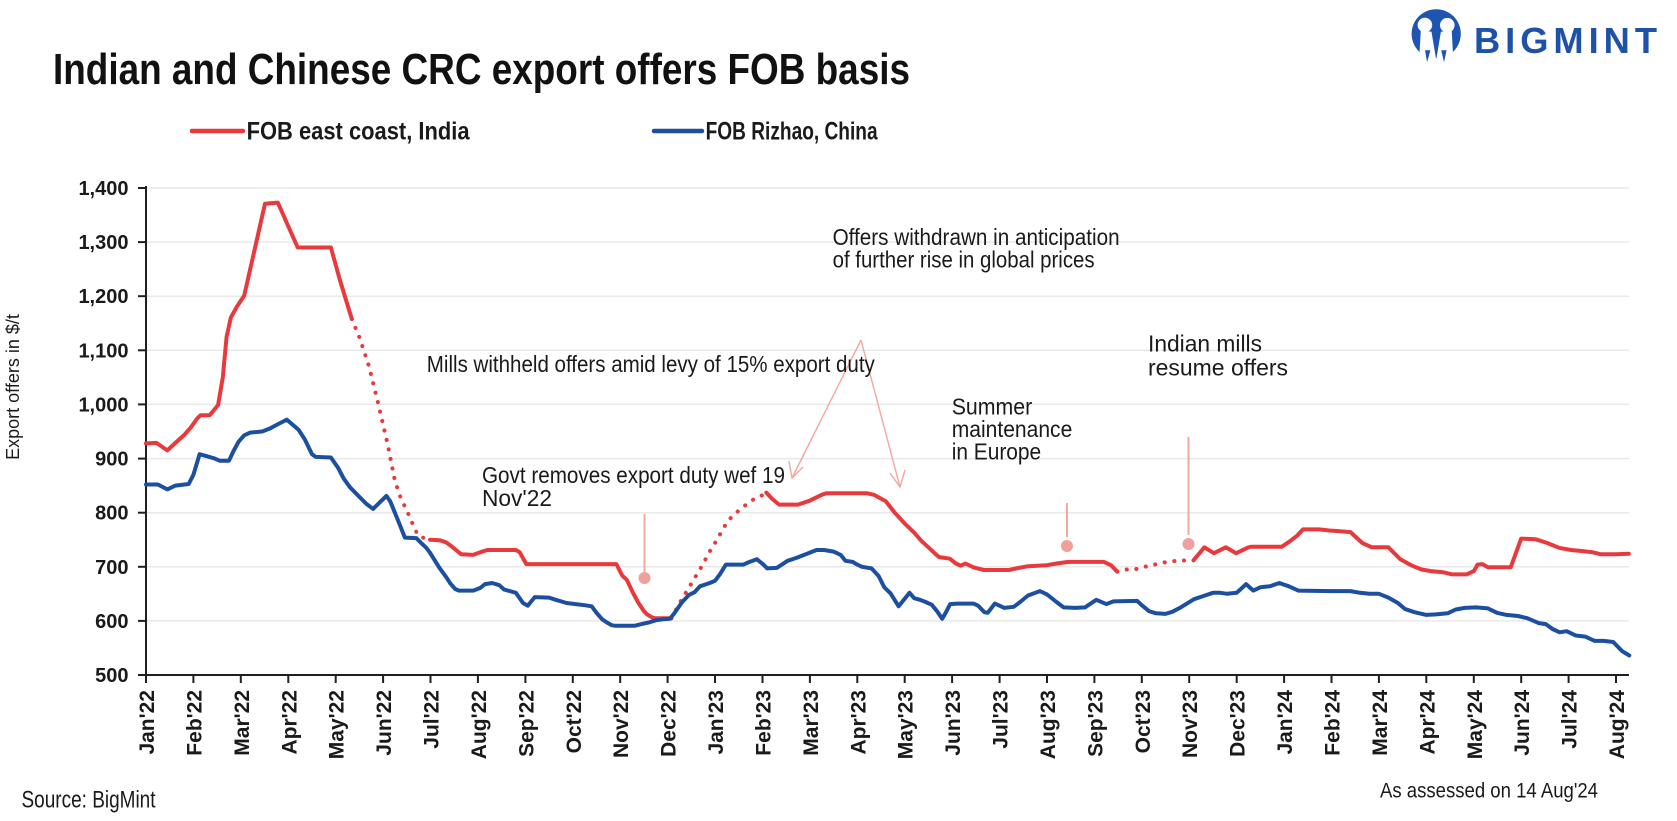 The width and height of the screenshot is (1677, 821). What do you see at coordinates (1012, 429) in the screenshot?
I see `svg-text: maintenance` at bounding box center [1012, 429].